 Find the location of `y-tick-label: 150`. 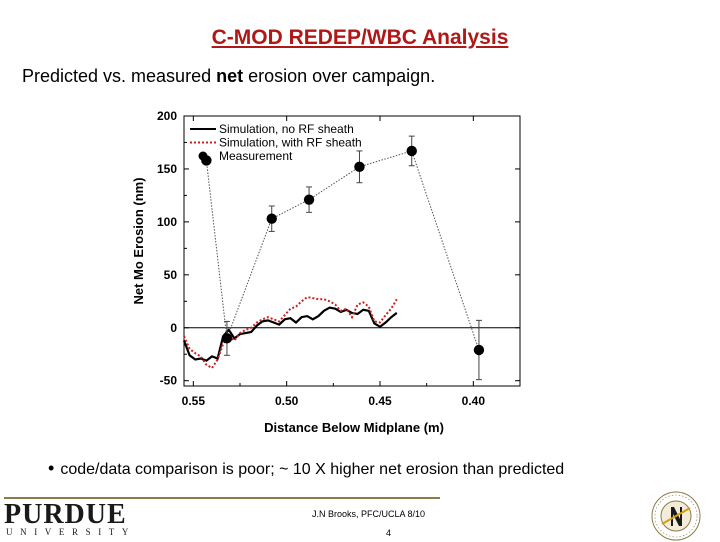

y-tick-label: 150 is located at coordinates (167, 169).